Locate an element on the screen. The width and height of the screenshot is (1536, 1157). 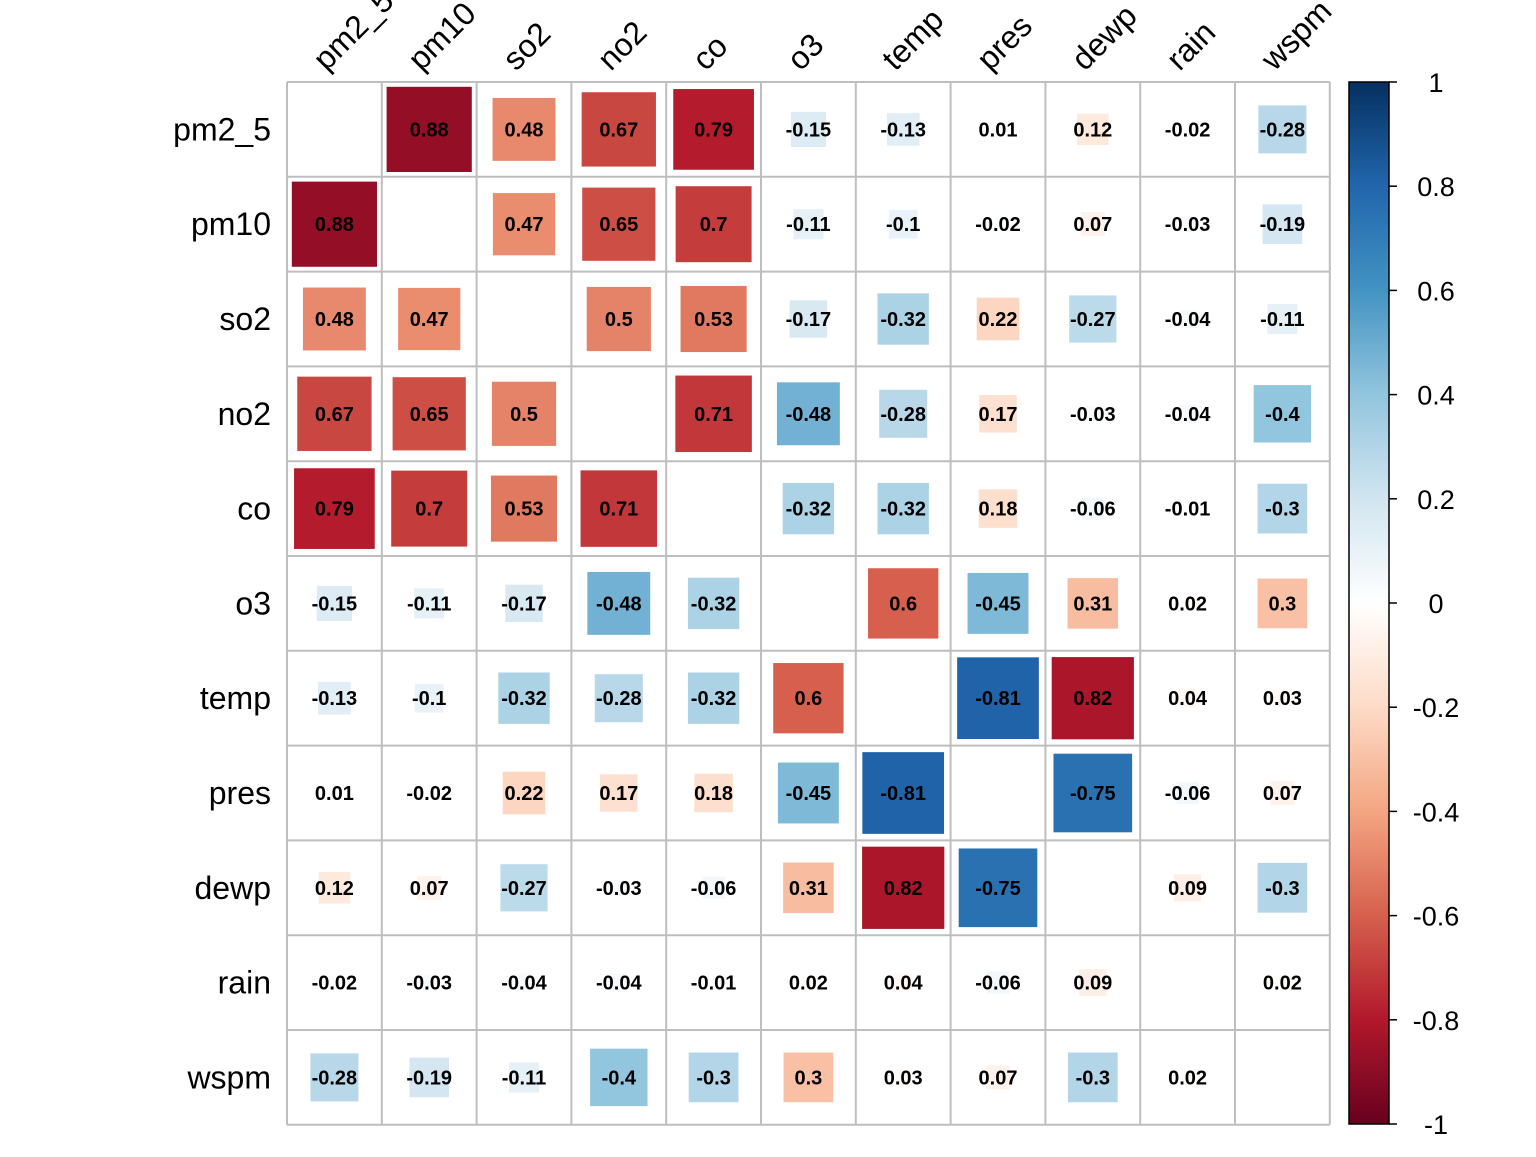
cell-square-pres-rain is located at coordinates (1187, 793).